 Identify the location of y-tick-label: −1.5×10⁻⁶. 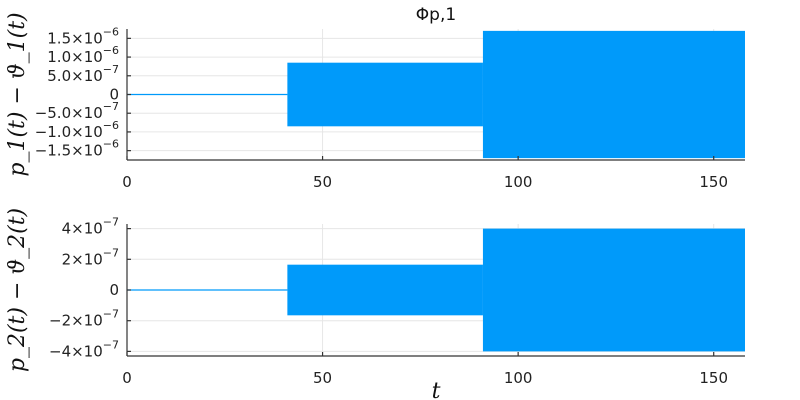
(77, 149).